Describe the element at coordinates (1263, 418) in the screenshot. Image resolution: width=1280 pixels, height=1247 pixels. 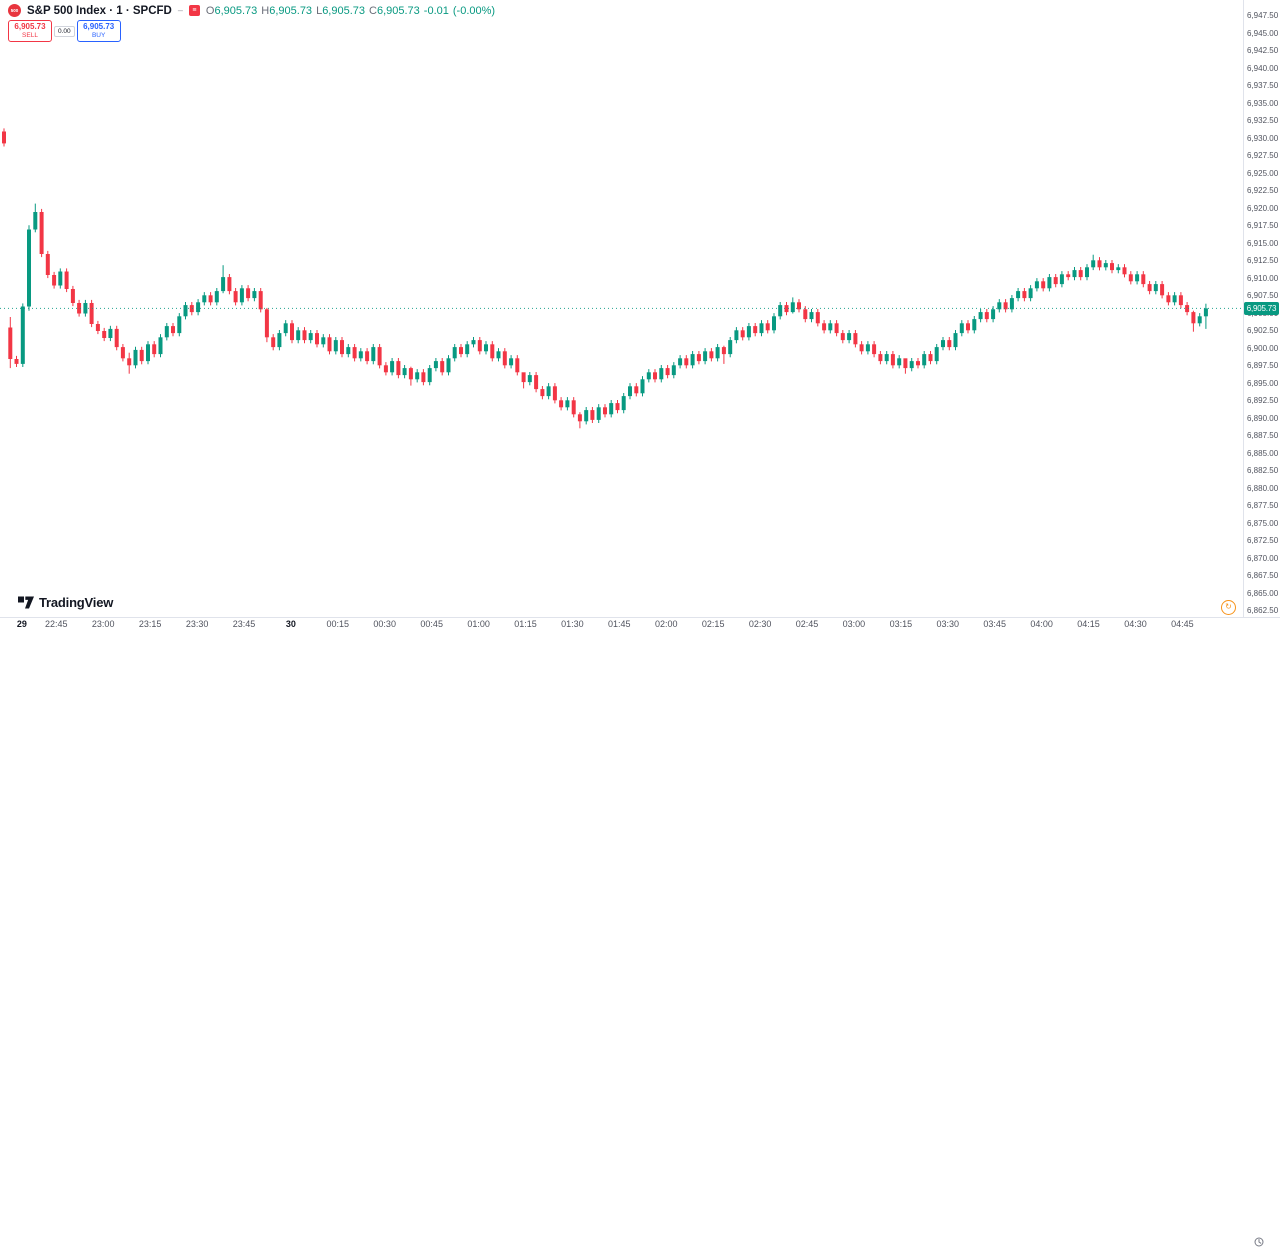
I see `price-axis-label: 6,890.00` at that location.